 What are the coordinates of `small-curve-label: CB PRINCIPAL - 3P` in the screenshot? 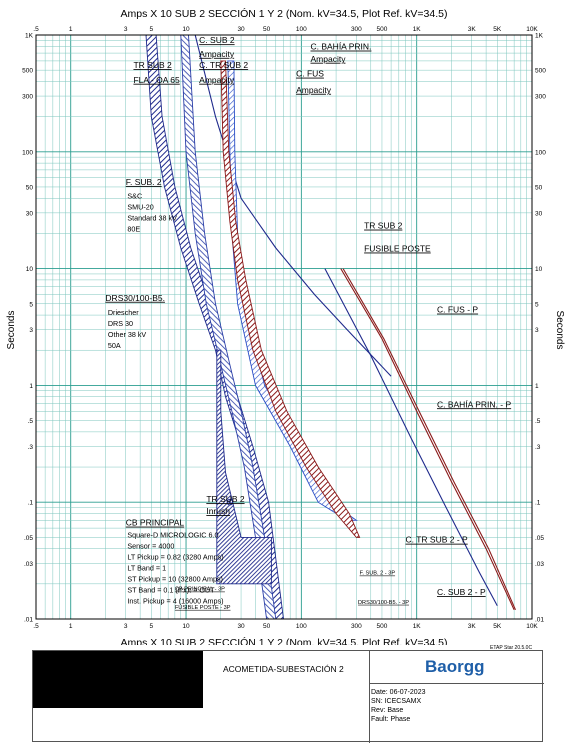 It's located at (200, 590).